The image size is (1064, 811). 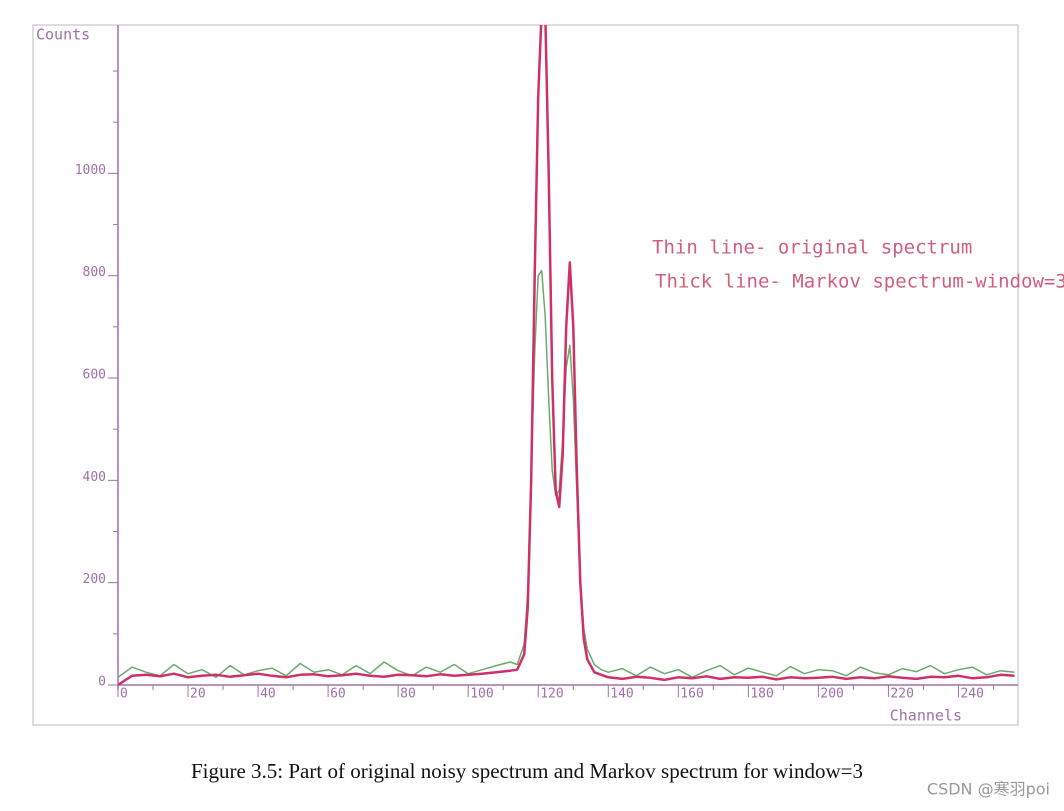 I want to click on y-tick-label: 600, so click(x=94, y=375).